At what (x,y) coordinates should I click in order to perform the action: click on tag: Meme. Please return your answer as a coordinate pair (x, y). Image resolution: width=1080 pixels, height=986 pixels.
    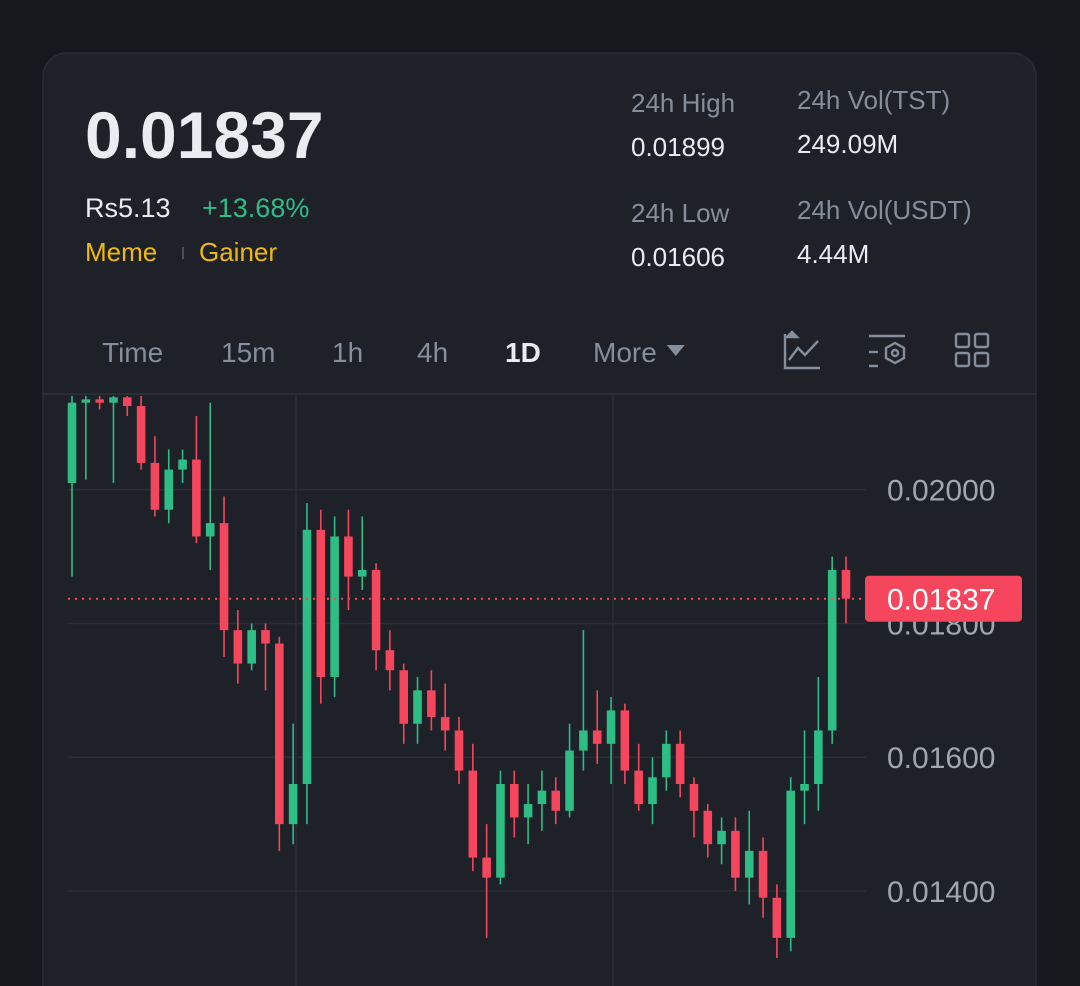
    Looking at the image, I should click on (121, 252).